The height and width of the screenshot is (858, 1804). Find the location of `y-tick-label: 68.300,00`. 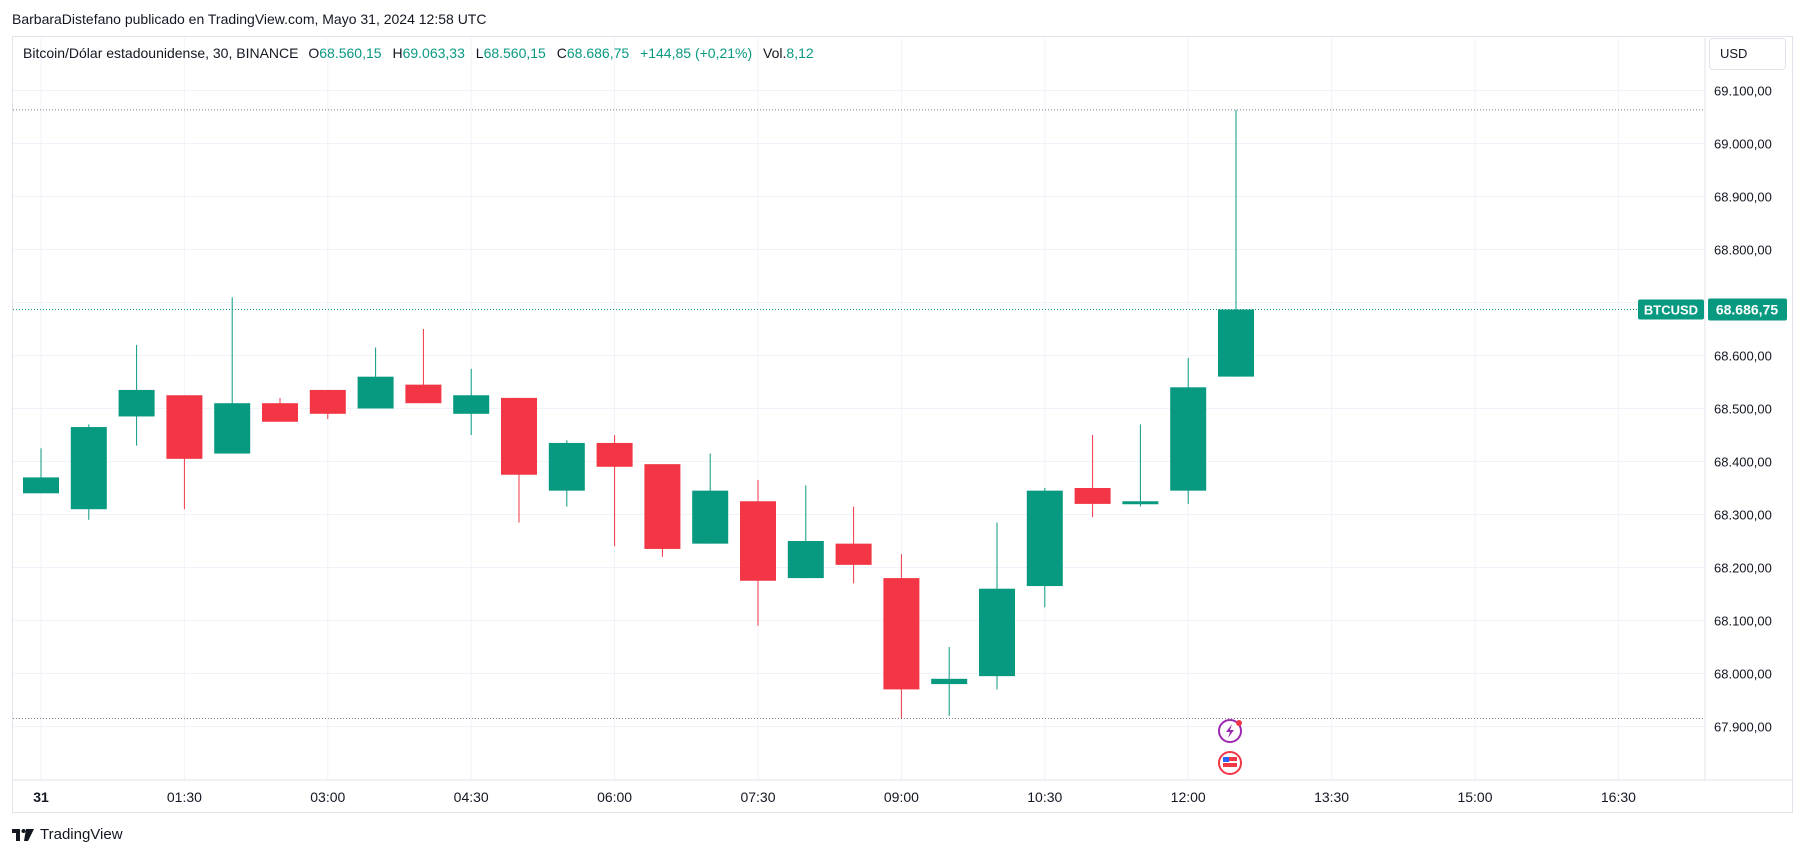

y-tick-label: 68.300,00 is located at coordinates (1743, 515).